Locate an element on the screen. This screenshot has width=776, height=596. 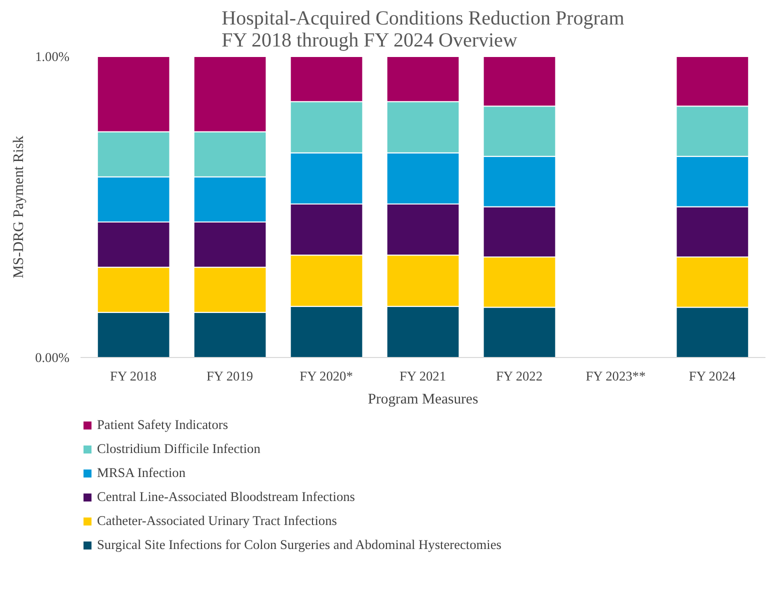
x-axis-title: Program Measures is located at coordinates (423, 400).